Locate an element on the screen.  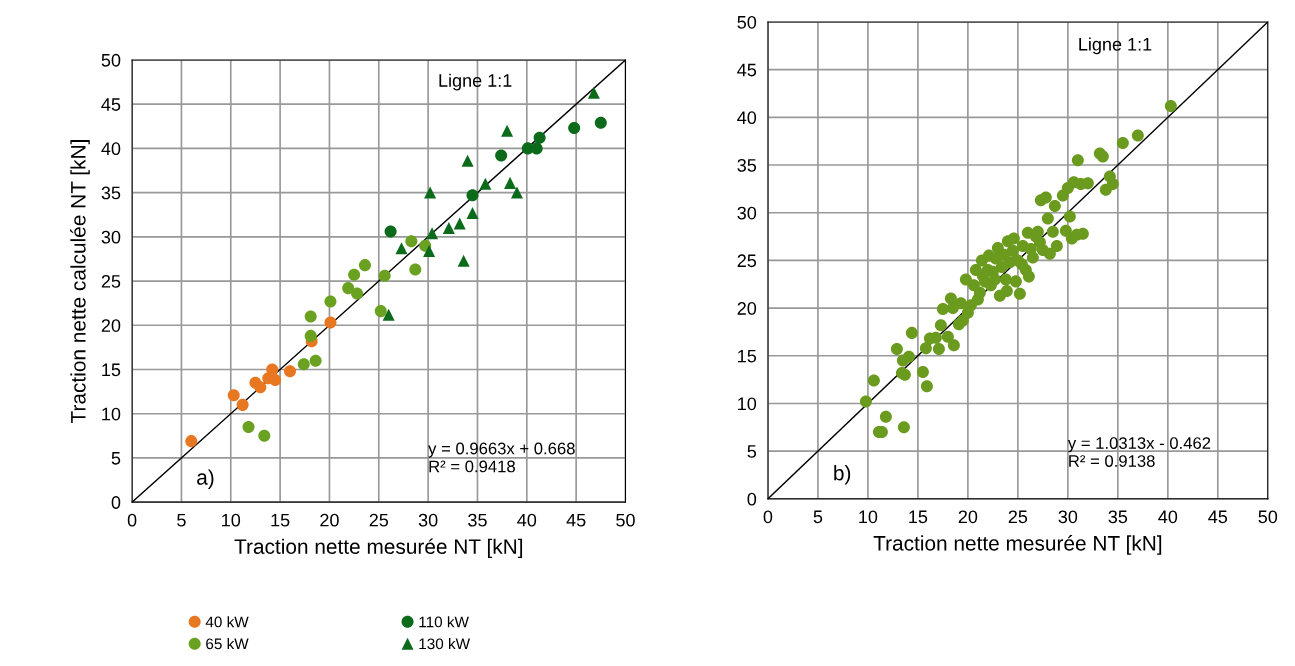
legend-label: 110 kW is located at coordinates (444, 622).